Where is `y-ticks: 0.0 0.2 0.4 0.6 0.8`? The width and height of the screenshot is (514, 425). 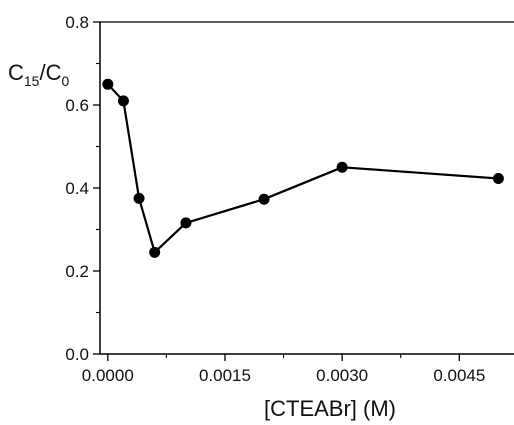 y-ticks: 0.0 0.2 0.4 0.6 0.8 is located at coordinates (82, 188).